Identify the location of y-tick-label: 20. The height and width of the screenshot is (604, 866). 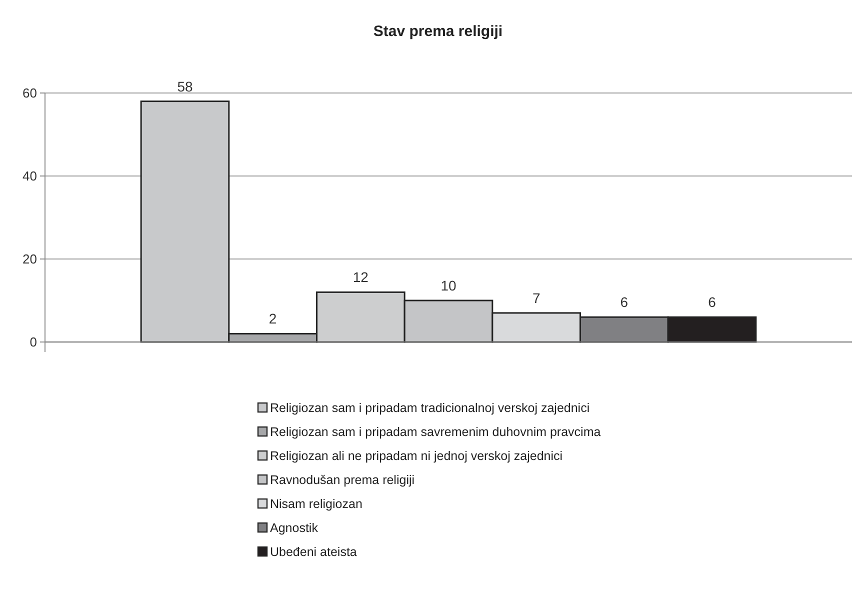
(29, 259).